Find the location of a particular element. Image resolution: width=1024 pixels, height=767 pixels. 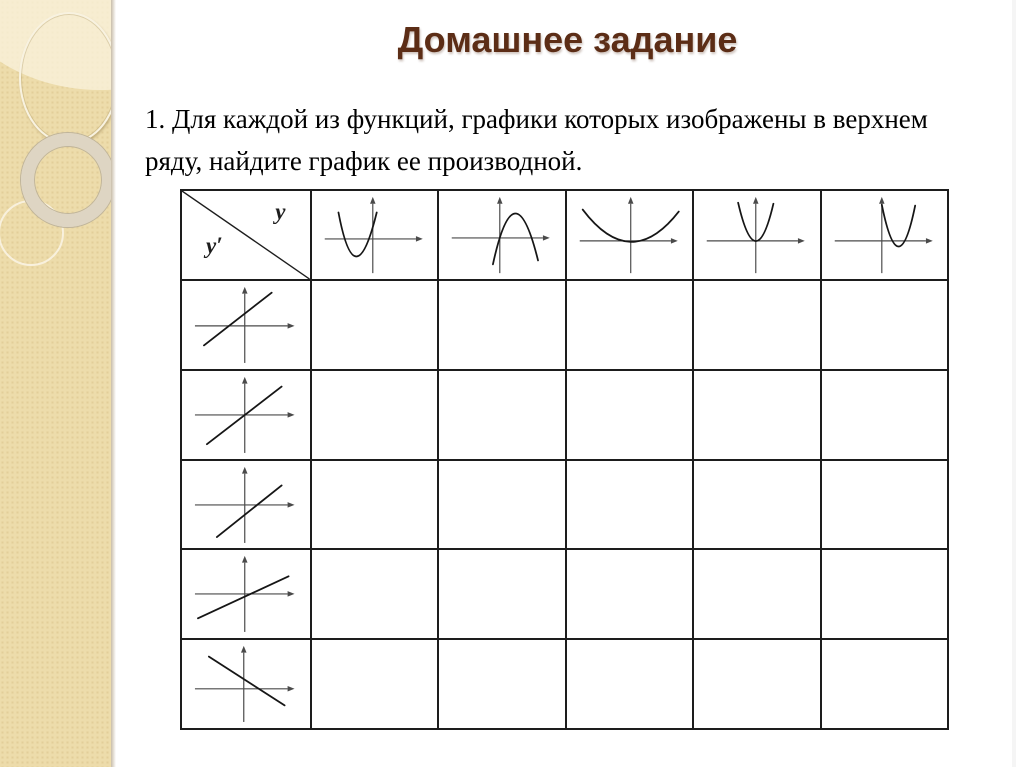

corner-diagonal-line is located at coordinates (246, 235).